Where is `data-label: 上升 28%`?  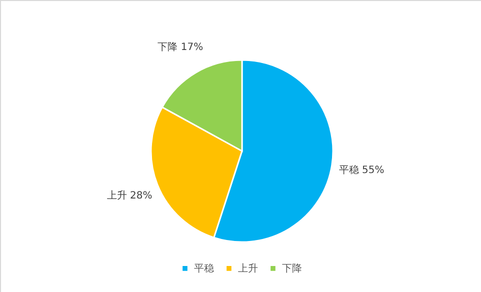
data-label: 上升 28% is located at coordinates (129, 196).